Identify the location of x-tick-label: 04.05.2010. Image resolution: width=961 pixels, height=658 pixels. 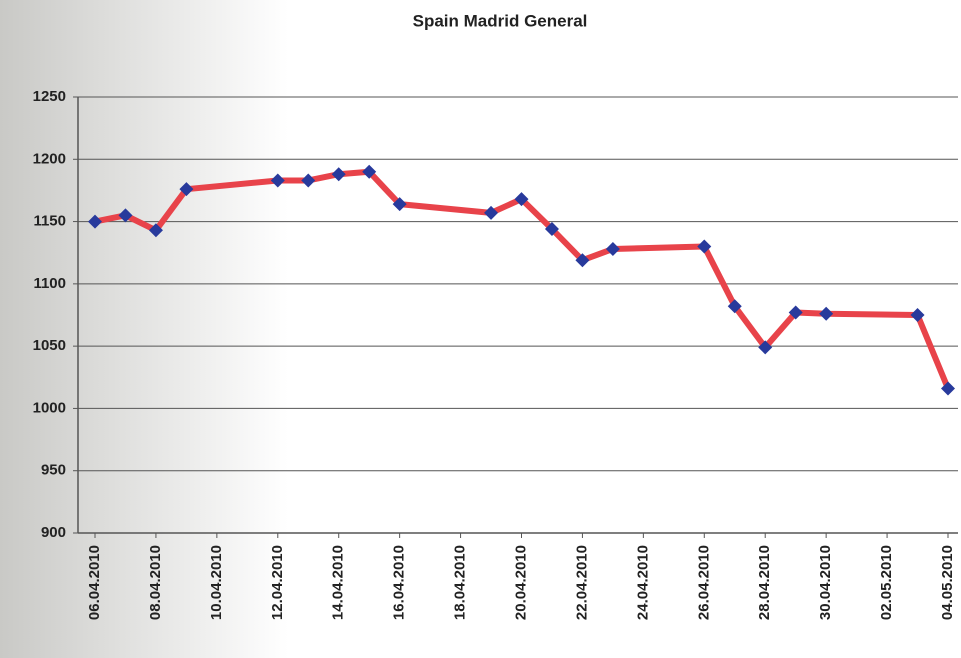
(947, 582).